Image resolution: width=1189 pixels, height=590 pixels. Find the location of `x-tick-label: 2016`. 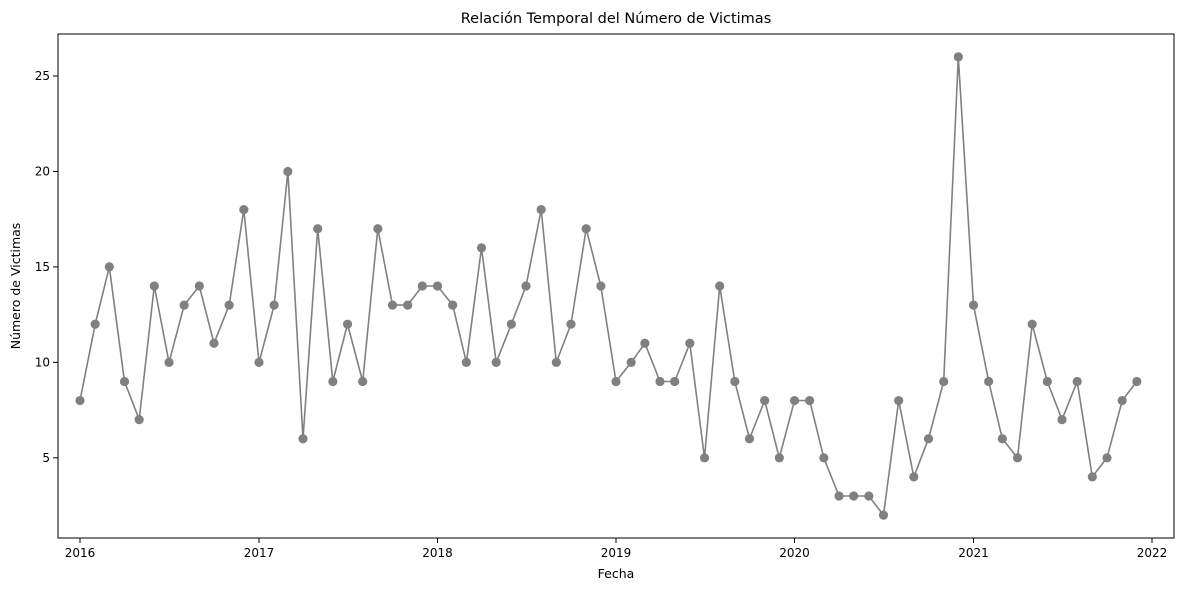

x-tick-label: 2016 is located at coordinates (80, 553).